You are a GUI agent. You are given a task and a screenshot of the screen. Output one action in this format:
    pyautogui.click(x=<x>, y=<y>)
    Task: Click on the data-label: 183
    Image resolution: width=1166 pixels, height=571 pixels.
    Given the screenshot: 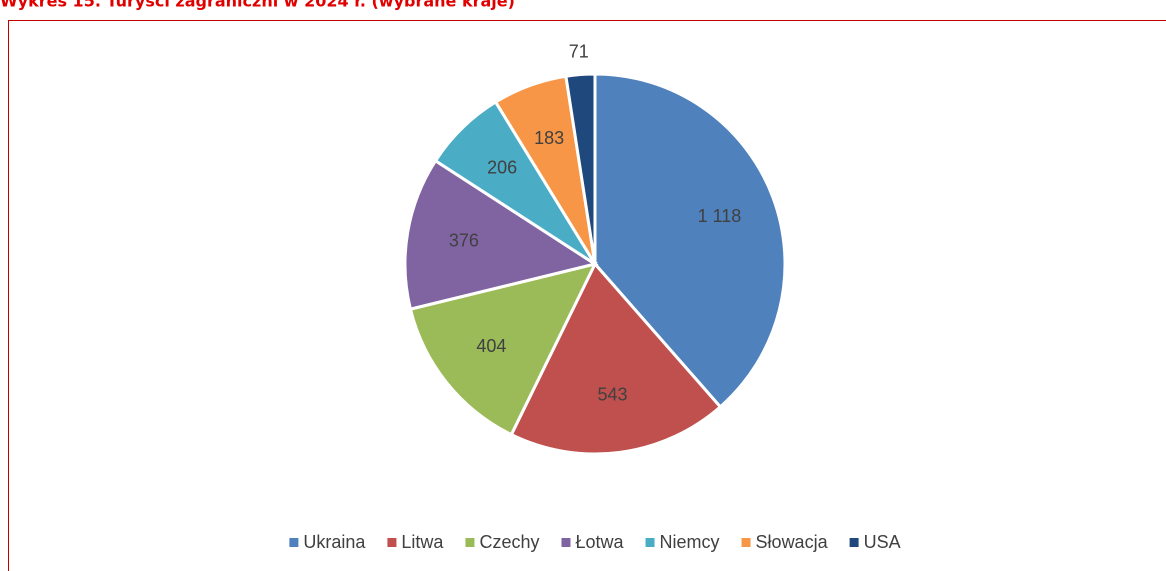 What is the action you would take?
    pyautogui.click(x=549, y=138)
    